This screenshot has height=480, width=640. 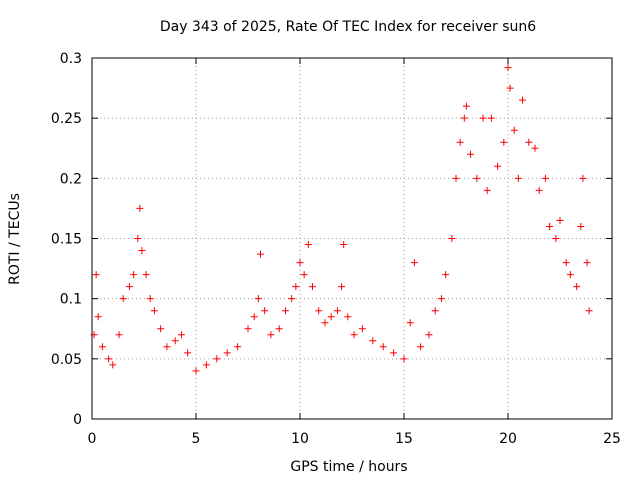 I want to click on y-axis-title: ROTI / TECUs, so click(x=15, y=239).